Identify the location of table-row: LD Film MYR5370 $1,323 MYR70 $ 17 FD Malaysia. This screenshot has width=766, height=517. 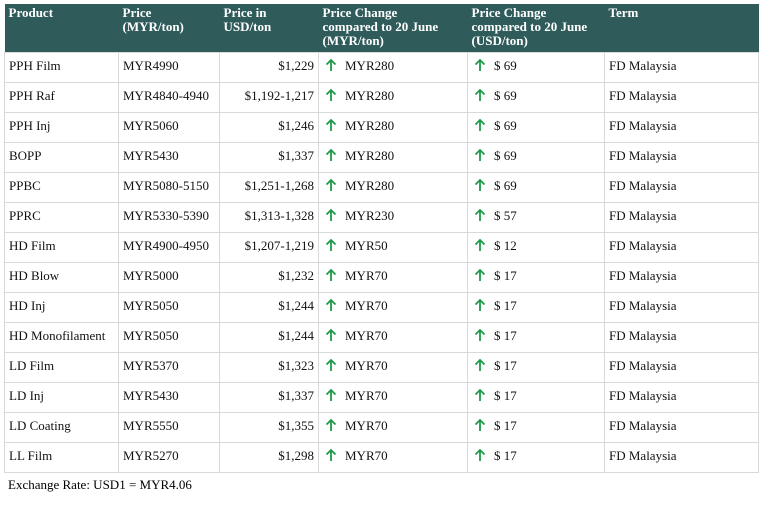
(381, 367).